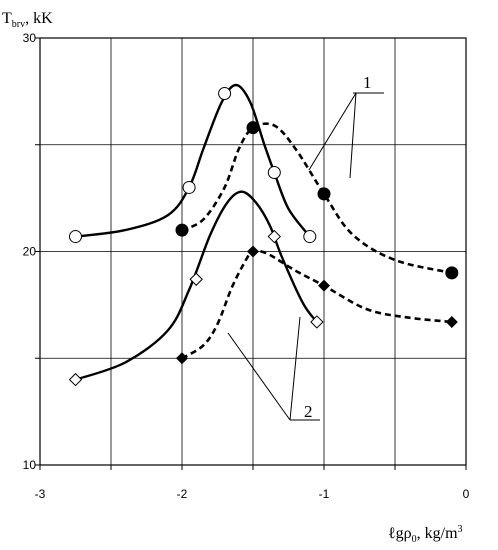  What do you see at coordinates (367, 82) in the screenshot?
I see `callout-1-label: 1` at bounding box center [367, 82].